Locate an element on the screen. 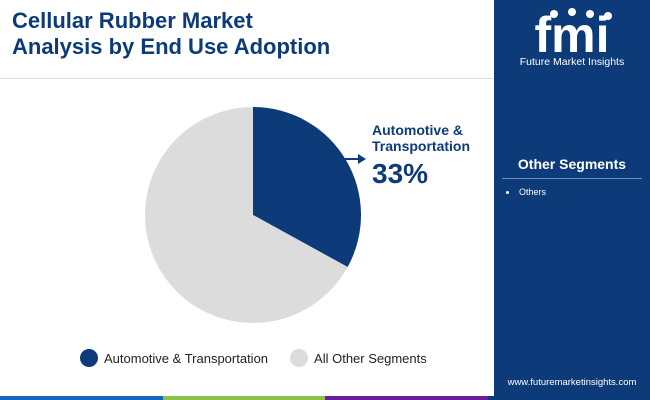 The width and height of the screenshot is (650, 400). bullet-icon is located at coordinates (507, 193).